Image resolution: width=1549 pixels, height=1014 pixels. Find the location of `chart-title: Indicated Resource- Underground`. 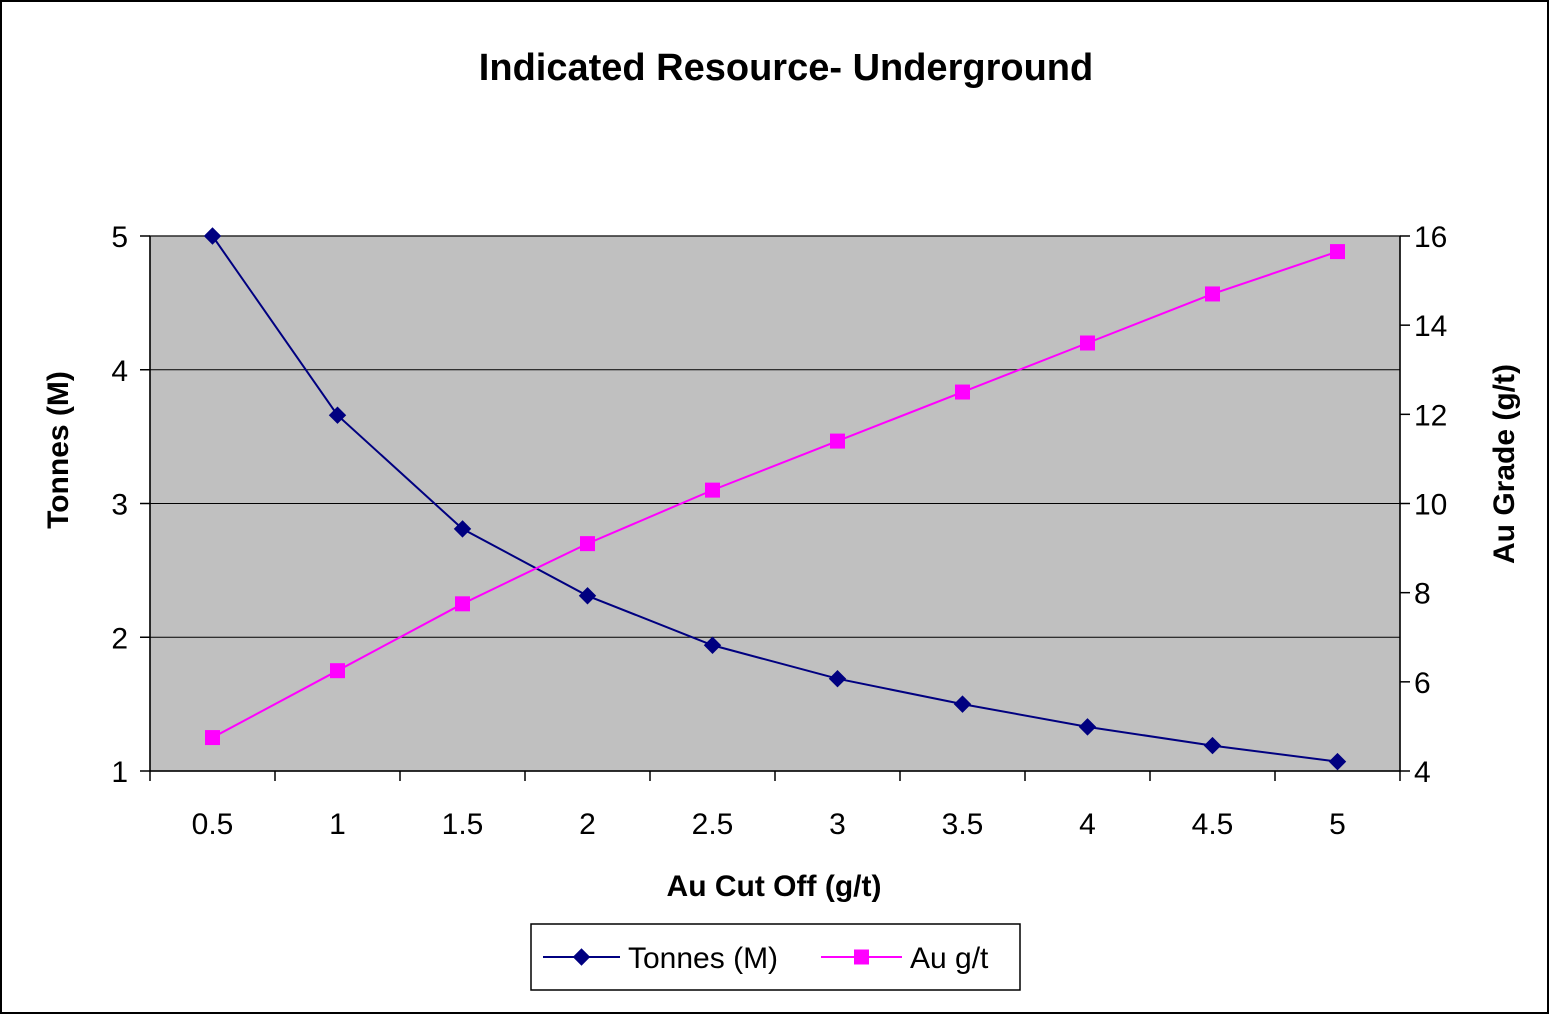

chart-title: Indicated Resource- Underground is located at coordinates (786, 68).